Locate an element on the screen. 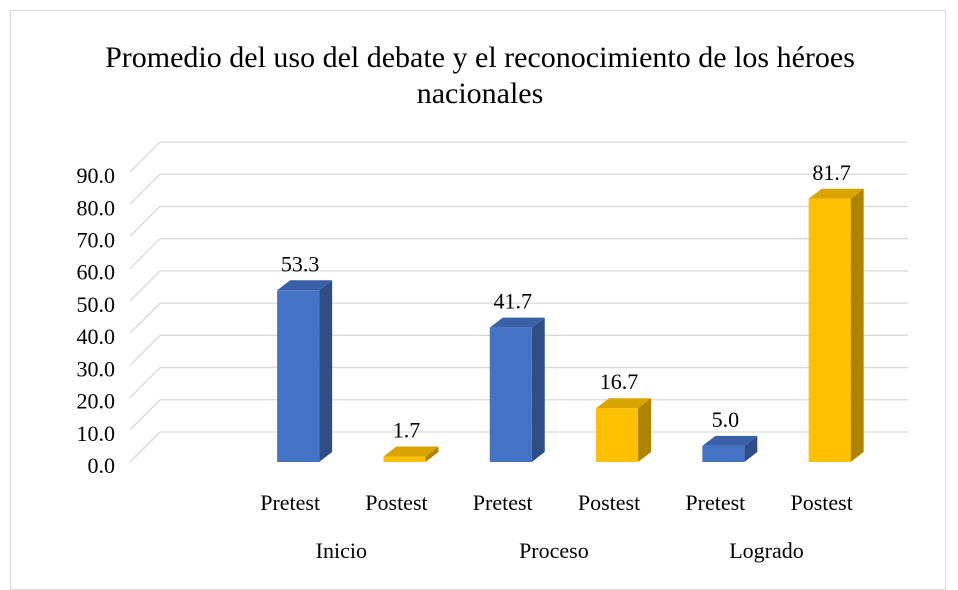  group-label: Logrado is located at coordinates (766, 550).